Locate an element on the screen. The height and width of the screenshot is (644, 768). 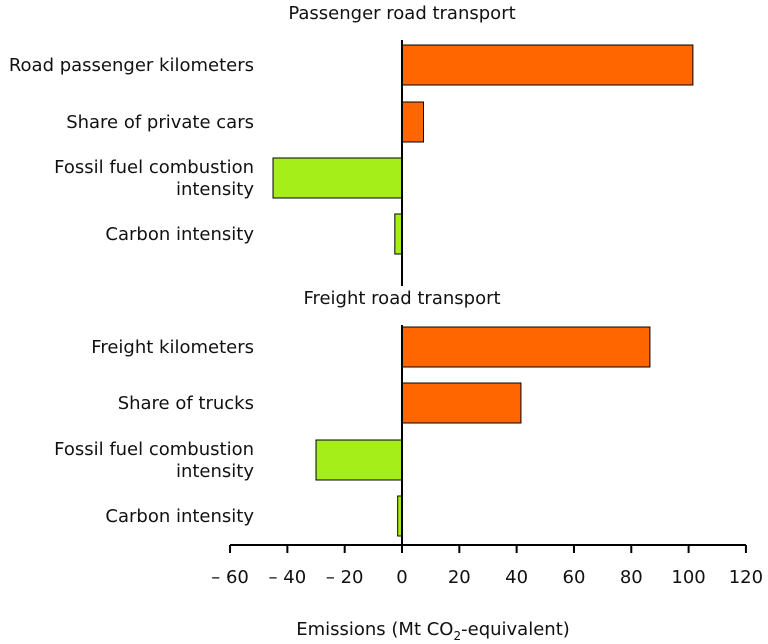
category-label-line: Share of trucks is located at coordinates (186, 403).